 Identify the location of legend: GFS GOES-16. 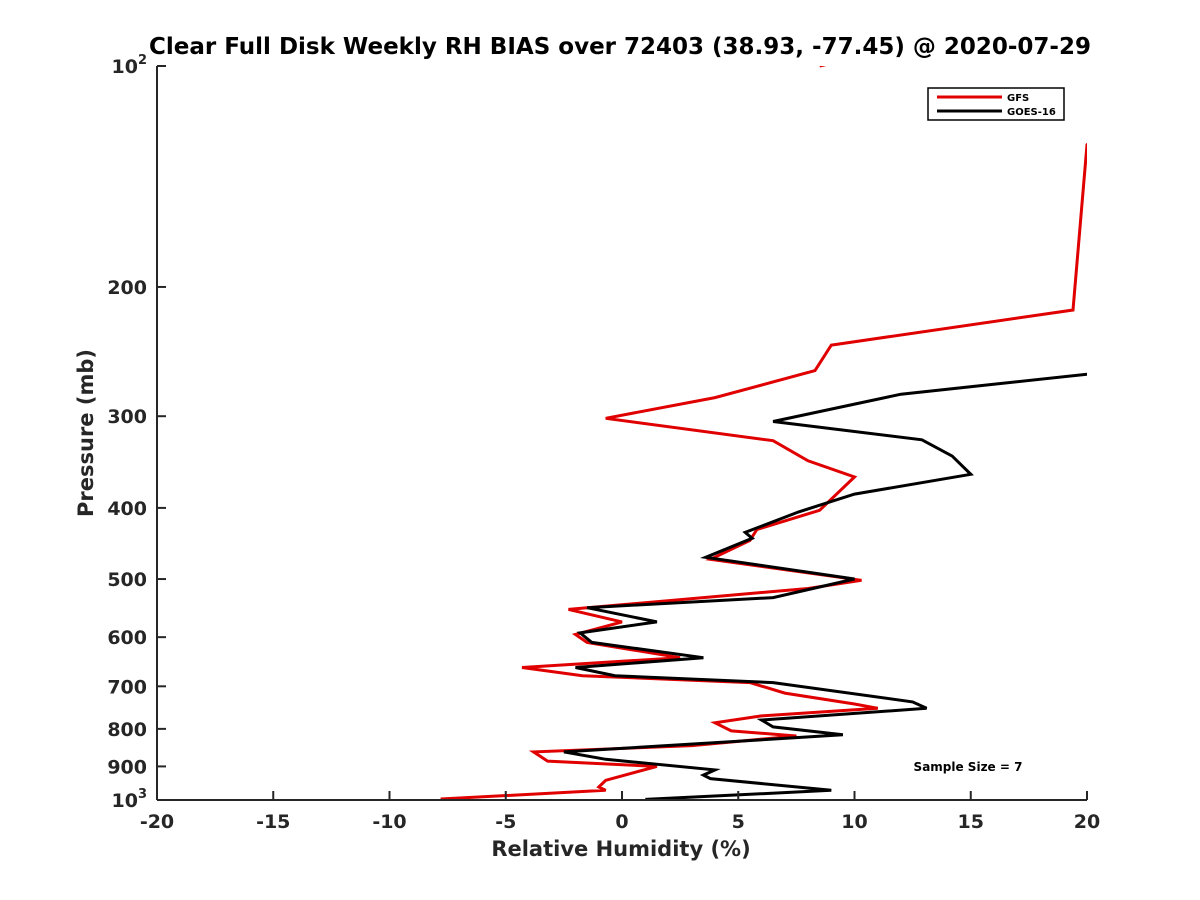
(996, 104).